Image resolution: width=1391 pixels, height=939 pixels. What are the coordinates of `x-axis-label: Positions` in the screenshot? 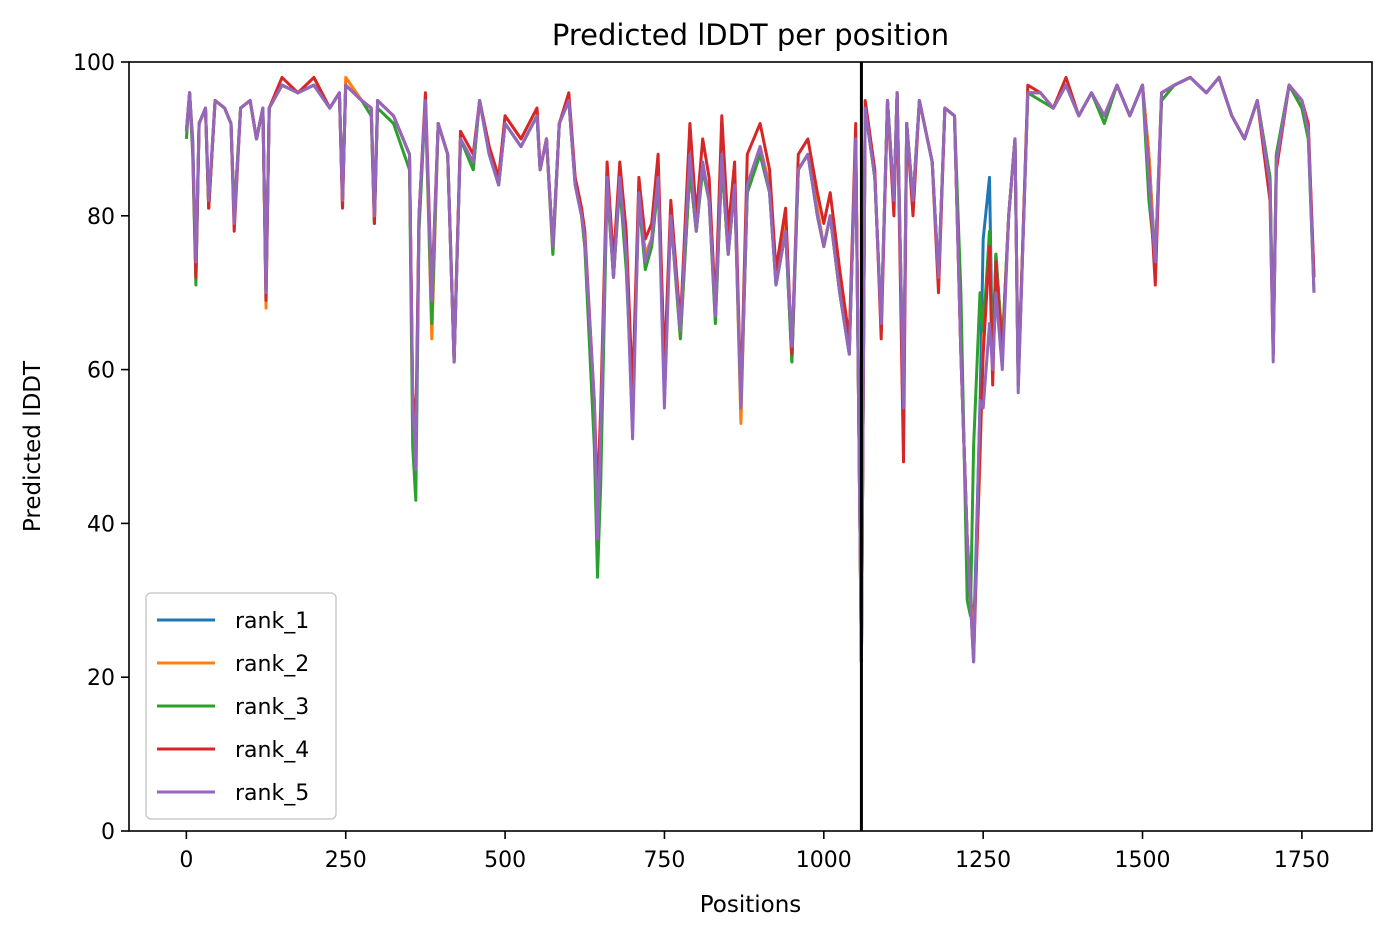 It's located at (751, 905).